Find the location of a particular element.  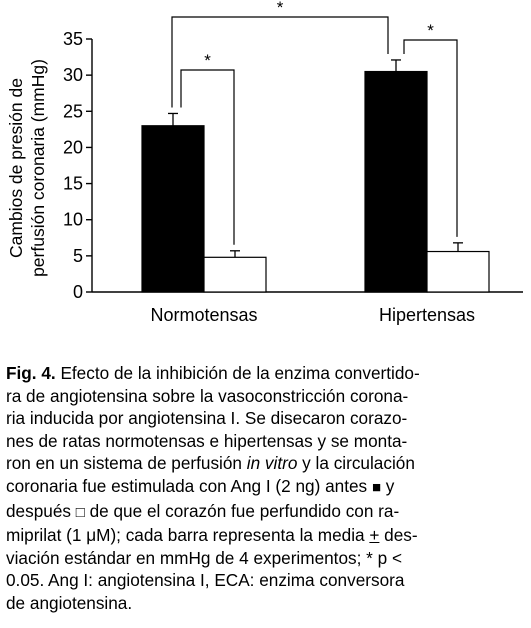

caption-italic-in-vitro: in vitro is located at coordinates (272, 463).